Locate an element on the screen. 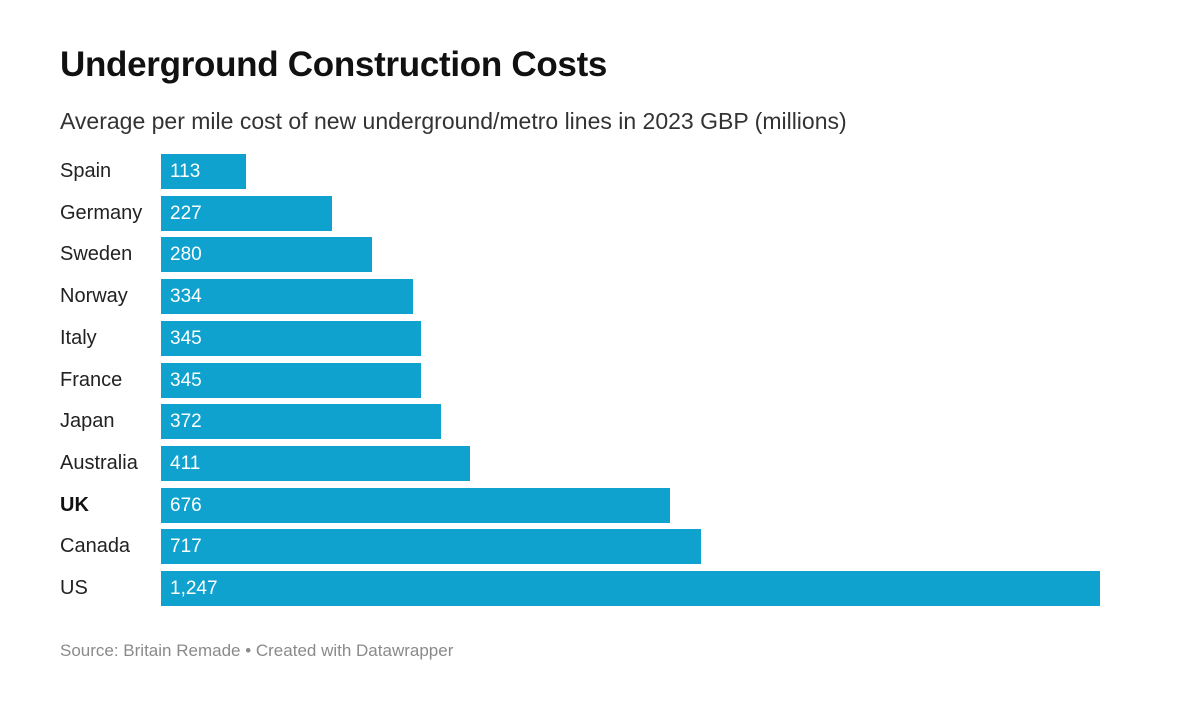  value-label: 717 is located at coordinates (186, 547).